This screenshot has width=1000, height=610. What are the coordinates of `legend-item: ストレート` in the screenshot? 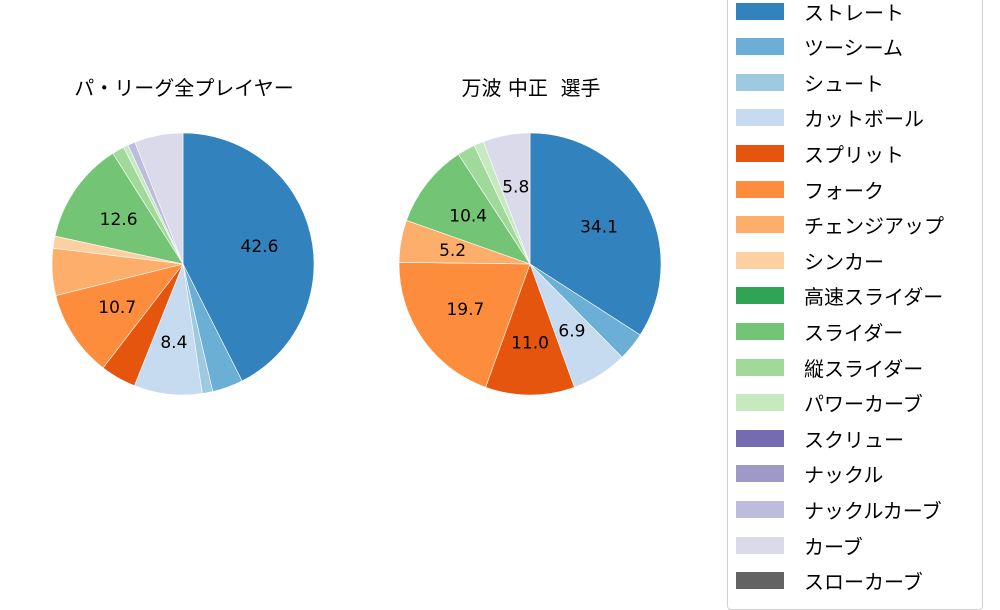 It's located at (820, 12).